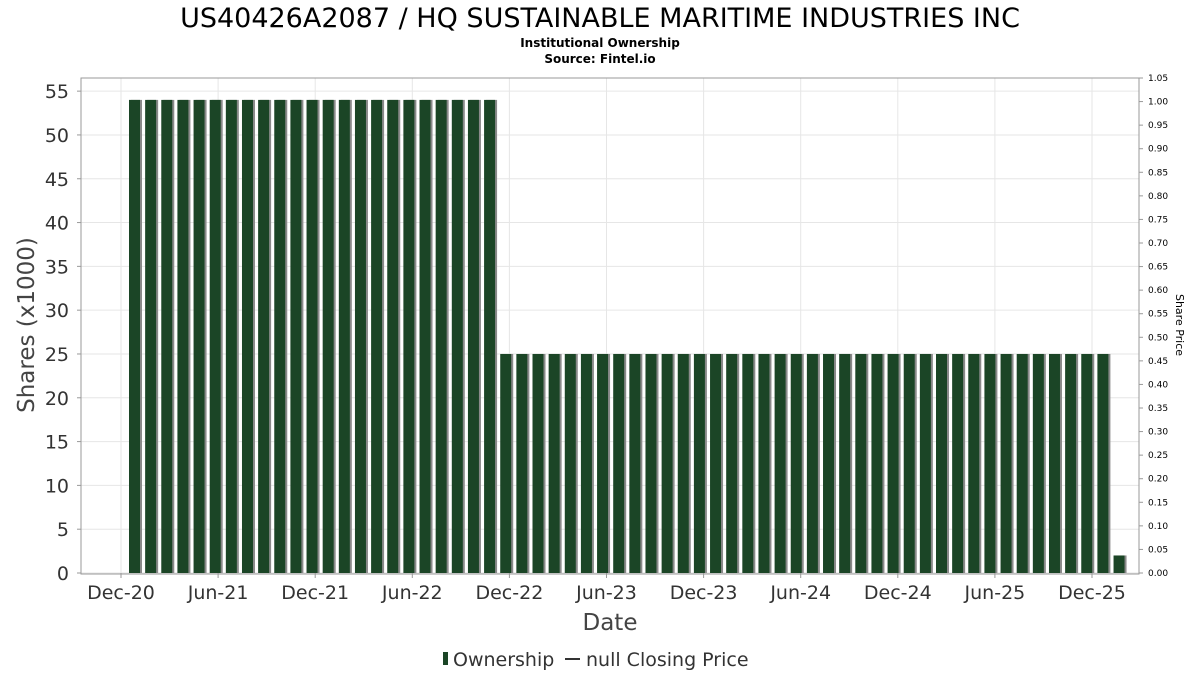 The image size is (1200, 675). Describe the element at coordinates (1158, 338) in the screenshot. I see `y2-tick-label: 0.50` at that location.